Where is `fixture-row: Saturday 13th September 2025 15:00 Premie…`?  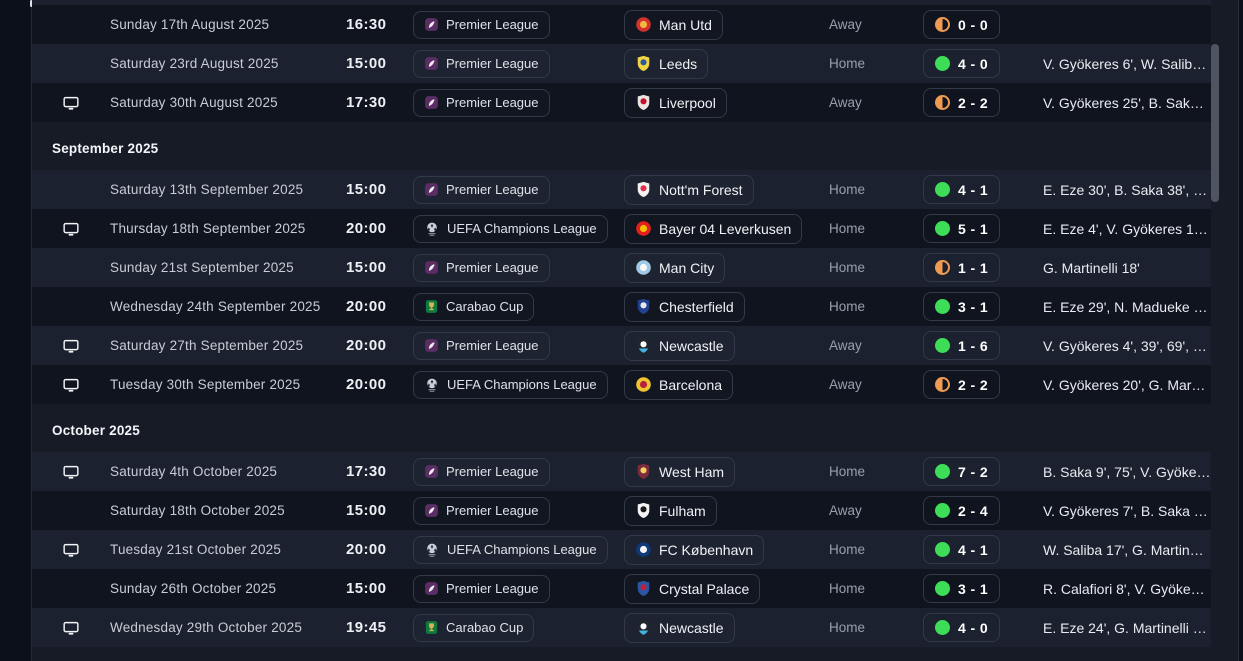 fixture-row: Saturday 13th September 2025 15:00 Premie… is located at coordinates (621, 189).